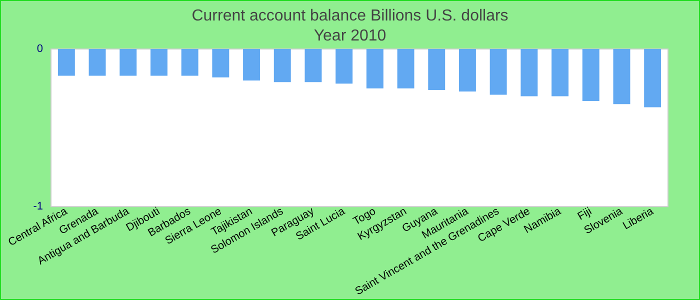 This screenshot has width=700, height=300. I want to click on y-tick-label: -1, so click(38, 206).